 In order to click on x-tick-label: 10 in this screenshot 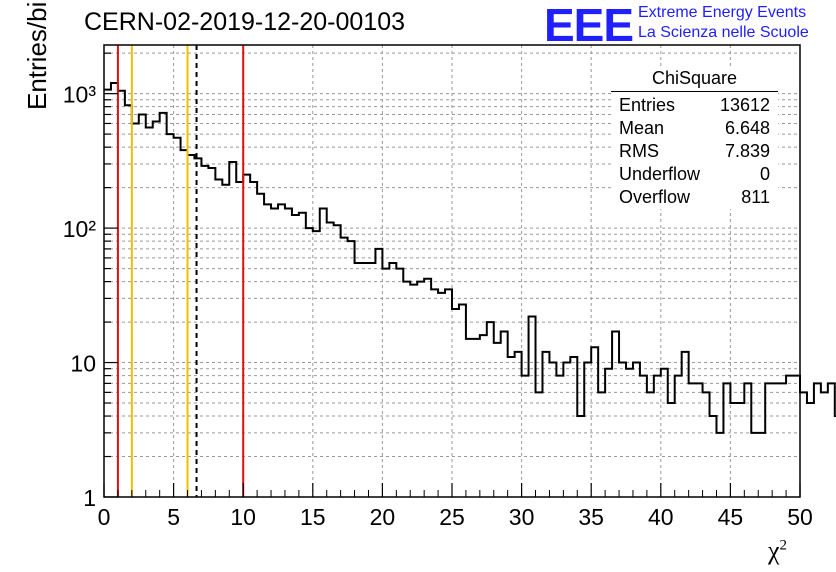, I will do `click(243, 517)`.